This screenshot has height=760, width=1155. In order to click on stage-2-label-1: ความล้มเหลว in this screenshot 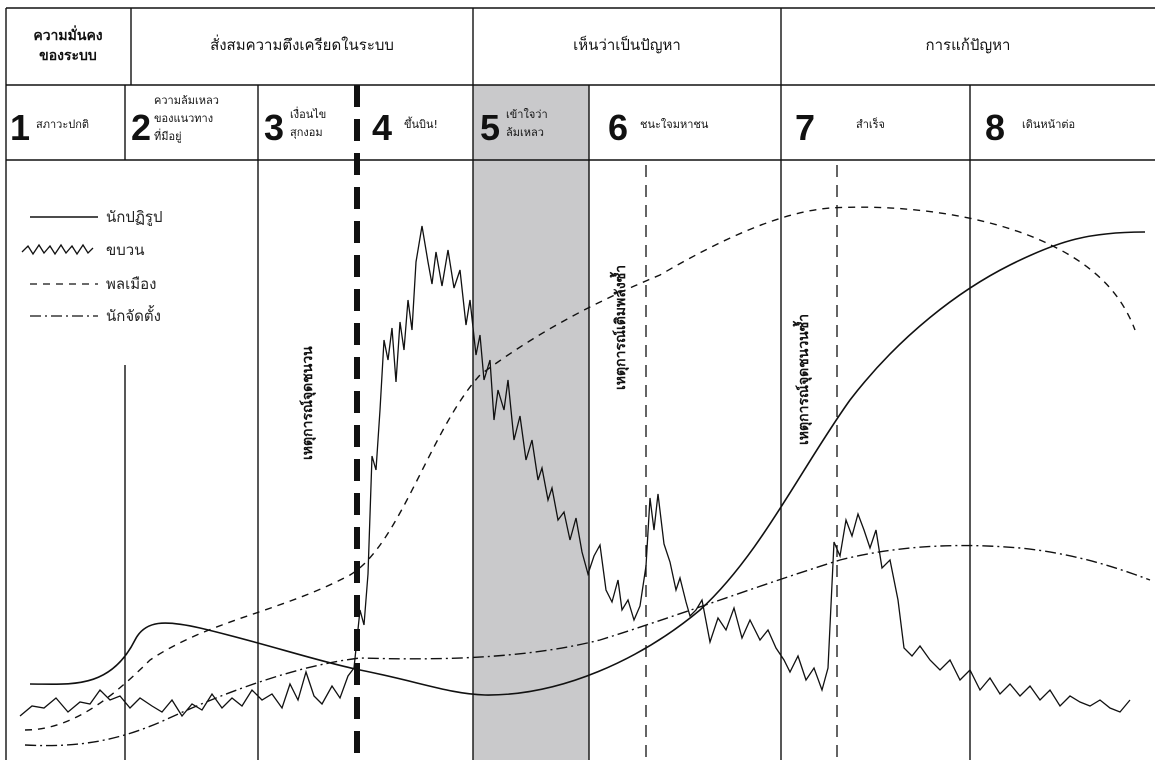, I will do `click(186, 100)`.